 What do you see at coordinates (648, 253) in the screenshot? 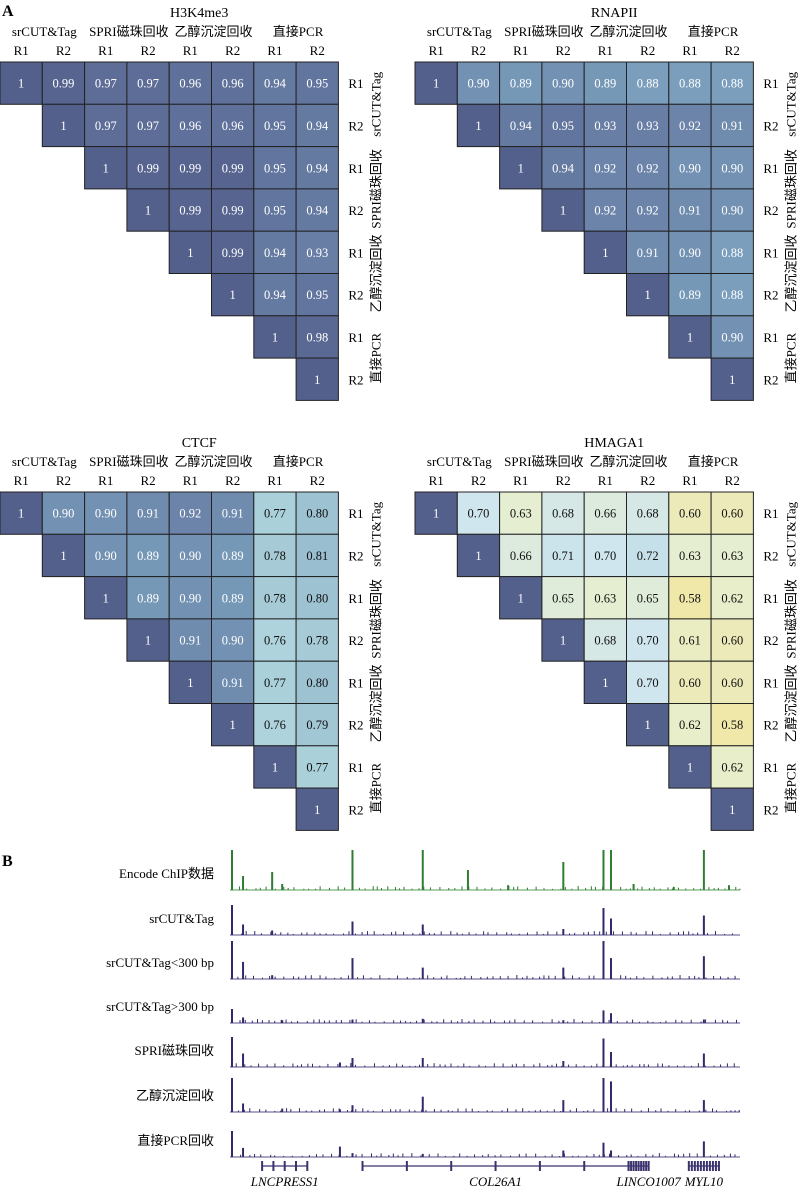
I see `heatmap-cell-value: 0.91` at bounding box center [648, 253].